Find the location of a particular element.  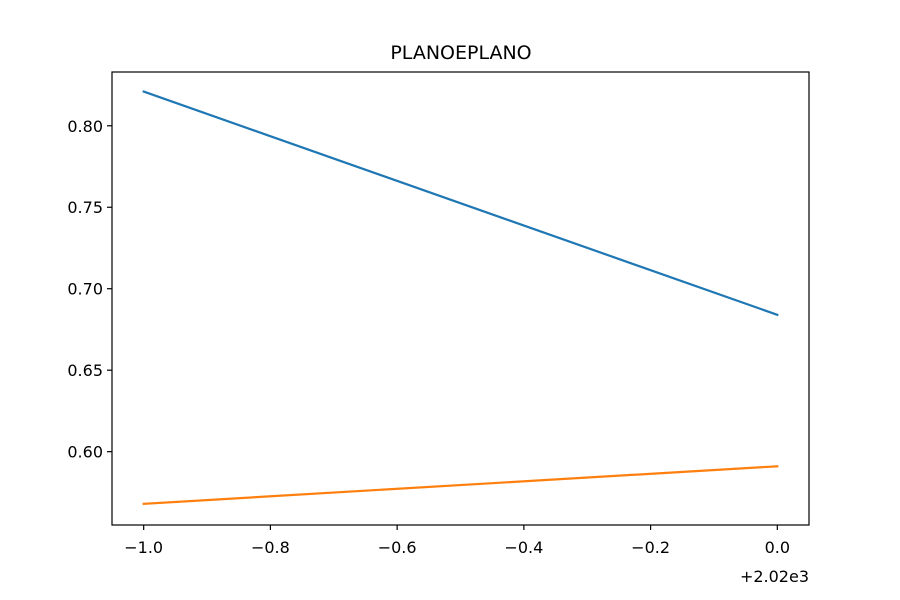

x-tick-label: −1.0 is located at coordinates (143, 547).